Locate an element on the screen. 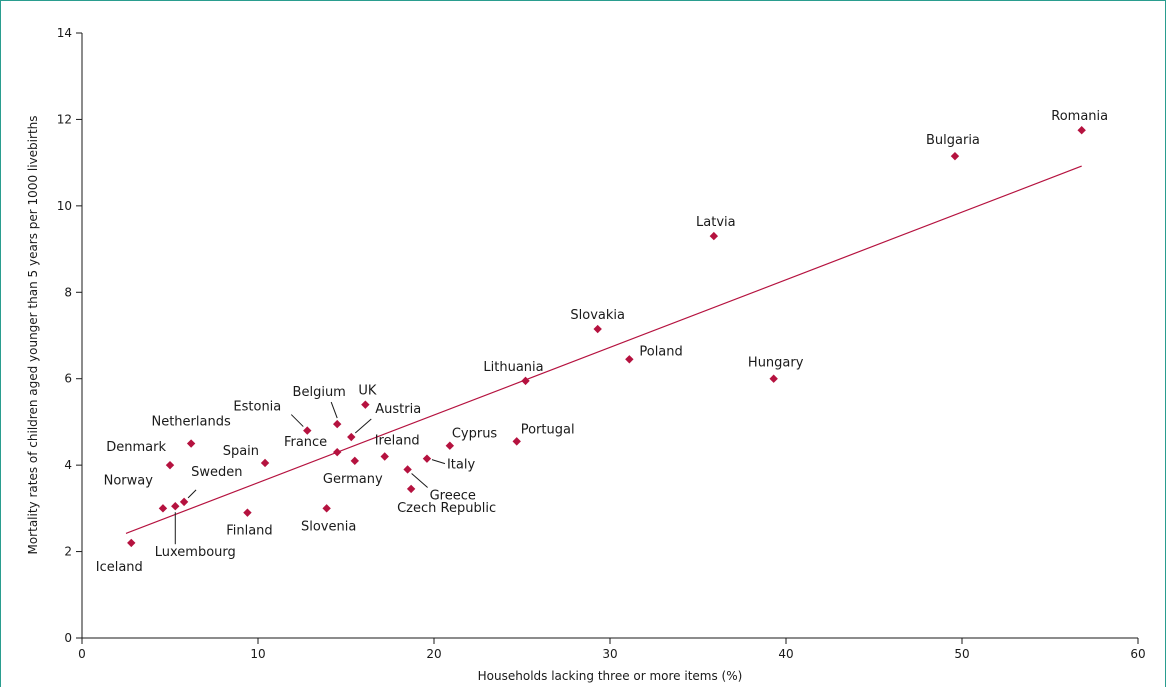 The height and width of the screenshot is (687, 1166). x-tick-label: 20 is located at coordinates (433, 654).